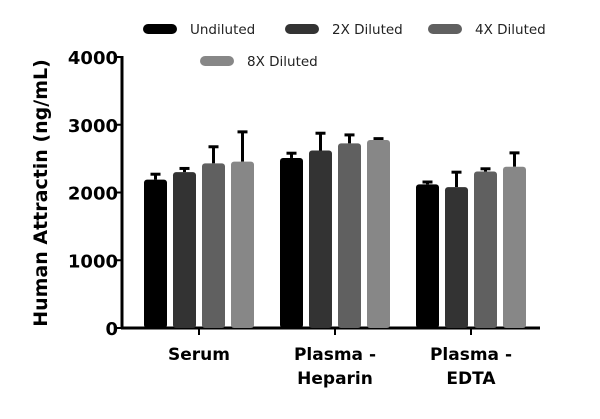 The image size is (600, 419). What do you see at coordinates (367, 30) in the screenshot?
I see `legend-label: 2X Diluted` at bounding box center [367, 30].